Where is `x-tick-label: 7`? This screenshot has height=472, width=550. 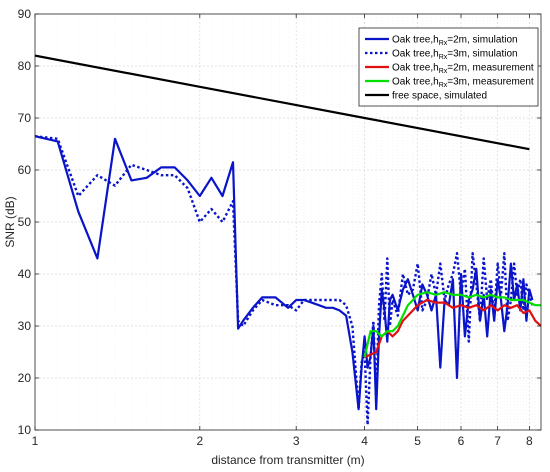 x-tick-label: 7 is located at coordinates (497, 441).